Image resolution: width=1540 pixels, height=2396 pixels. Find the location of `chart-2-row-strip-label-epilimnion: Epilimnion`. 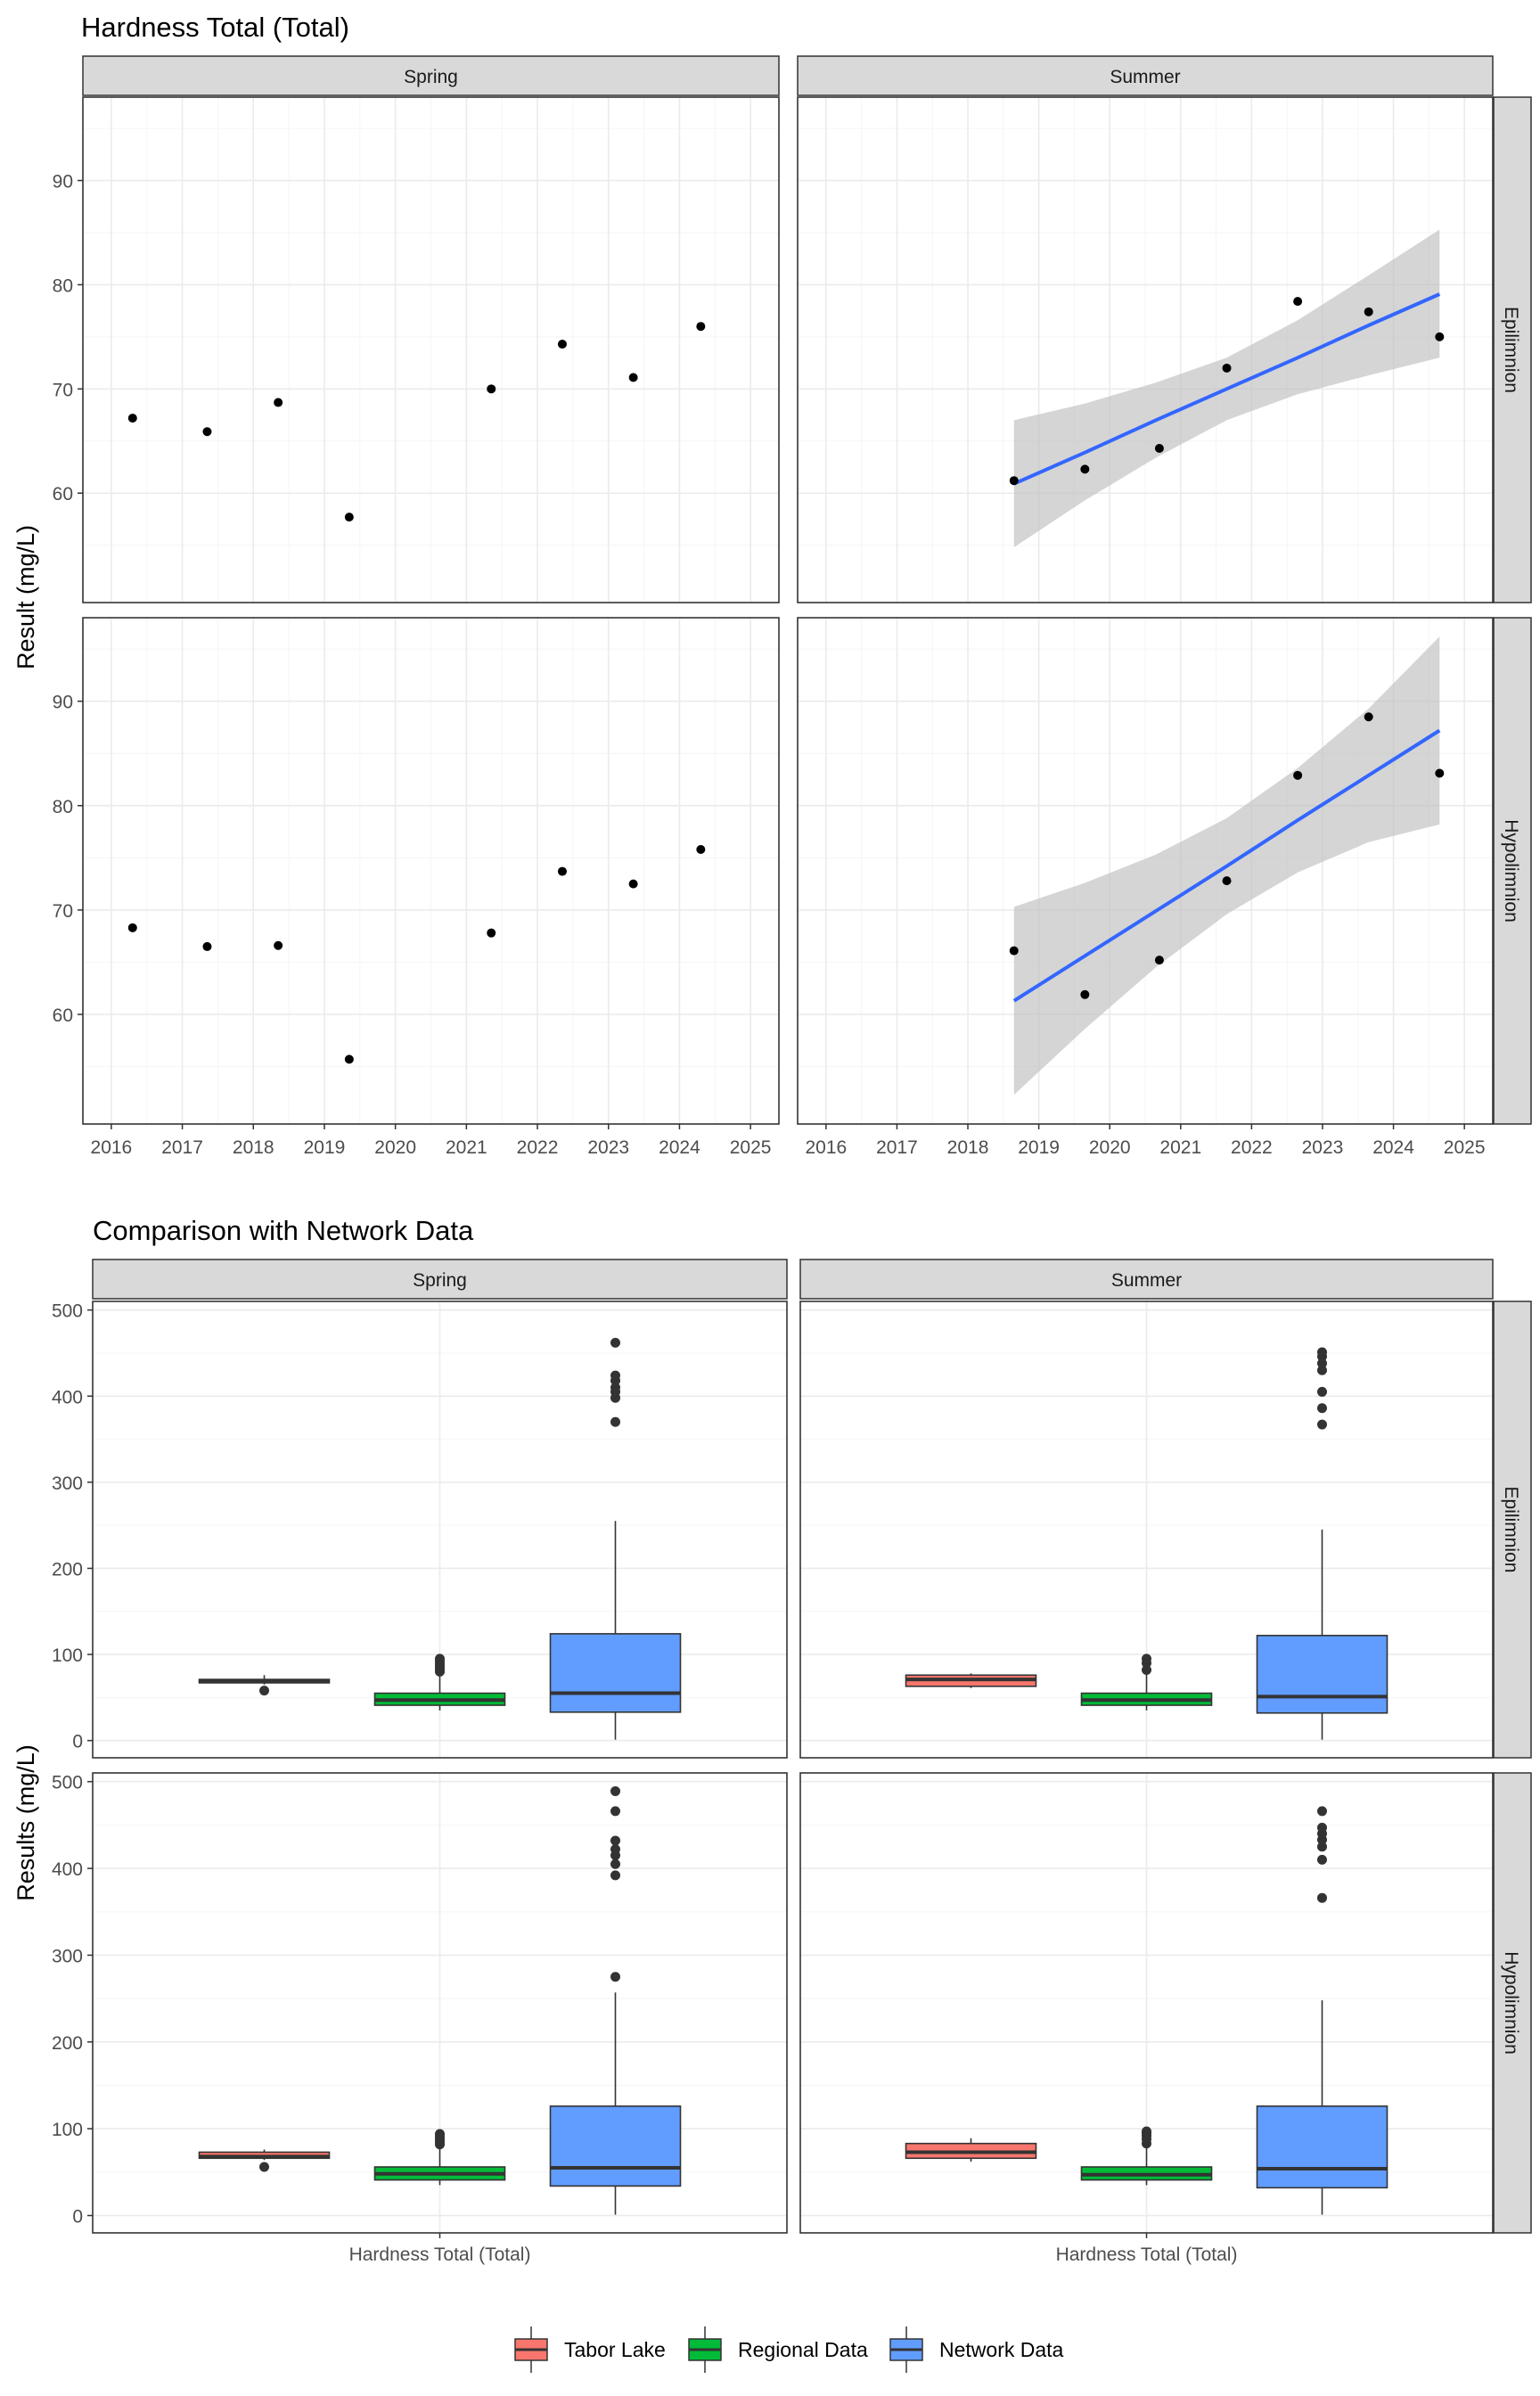

chart-2-row-strip-label-epilimnion: Epilimnion is located at coordinates (1511, 1530).